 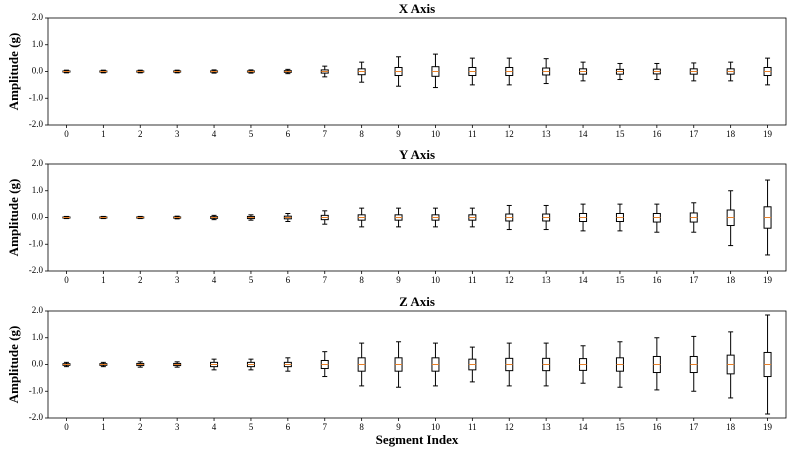 What do you see at coordinates (417, 154) in the screenshot?
I see `subplot-title: Y Axis` at bounding box center [417, 154].